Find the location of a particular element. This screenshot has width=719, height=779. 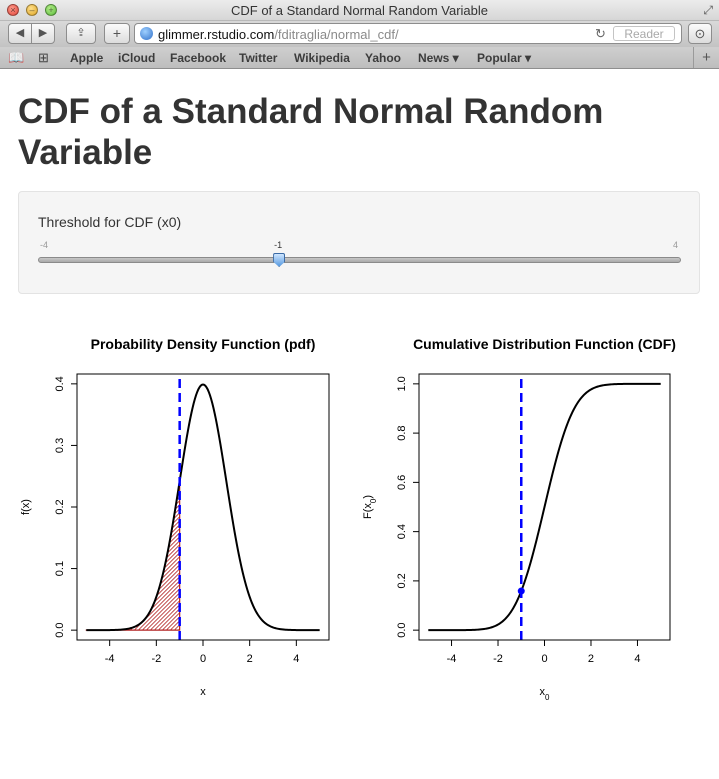

chevron-right-icon: ▶ is located at coordinates (43, 33).